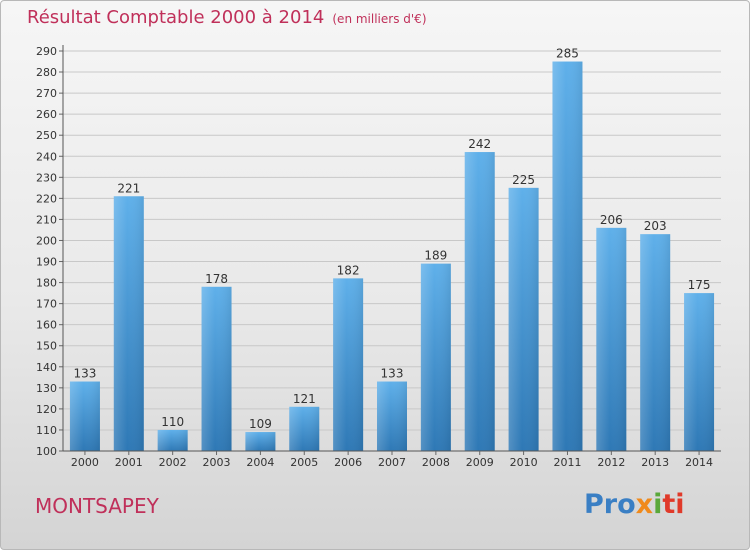 The image size is (750, 550). I want to click on data-label: 285, so click(567, 54).